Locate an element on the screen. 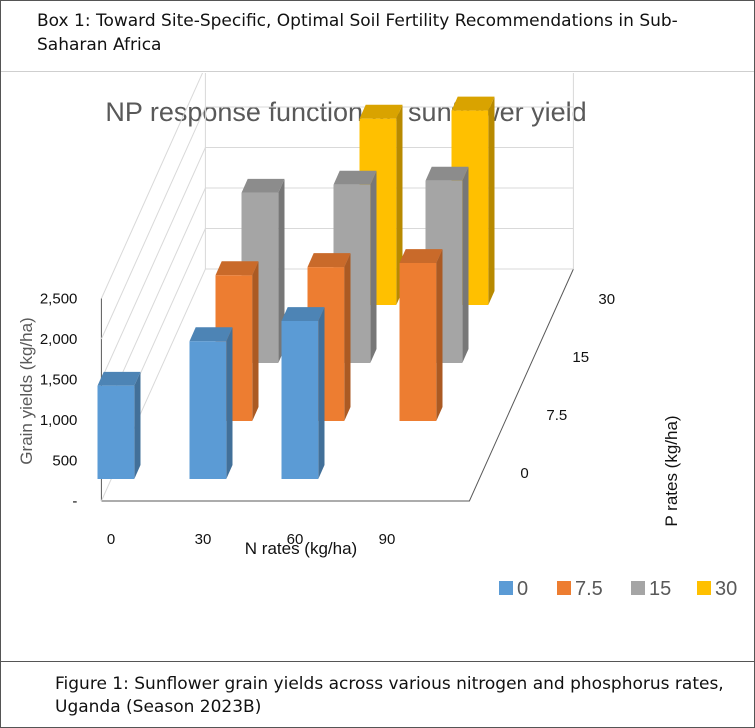 This screenshot has width=755, height=728. legend-item: 30 is located at coordinates (717, 589).